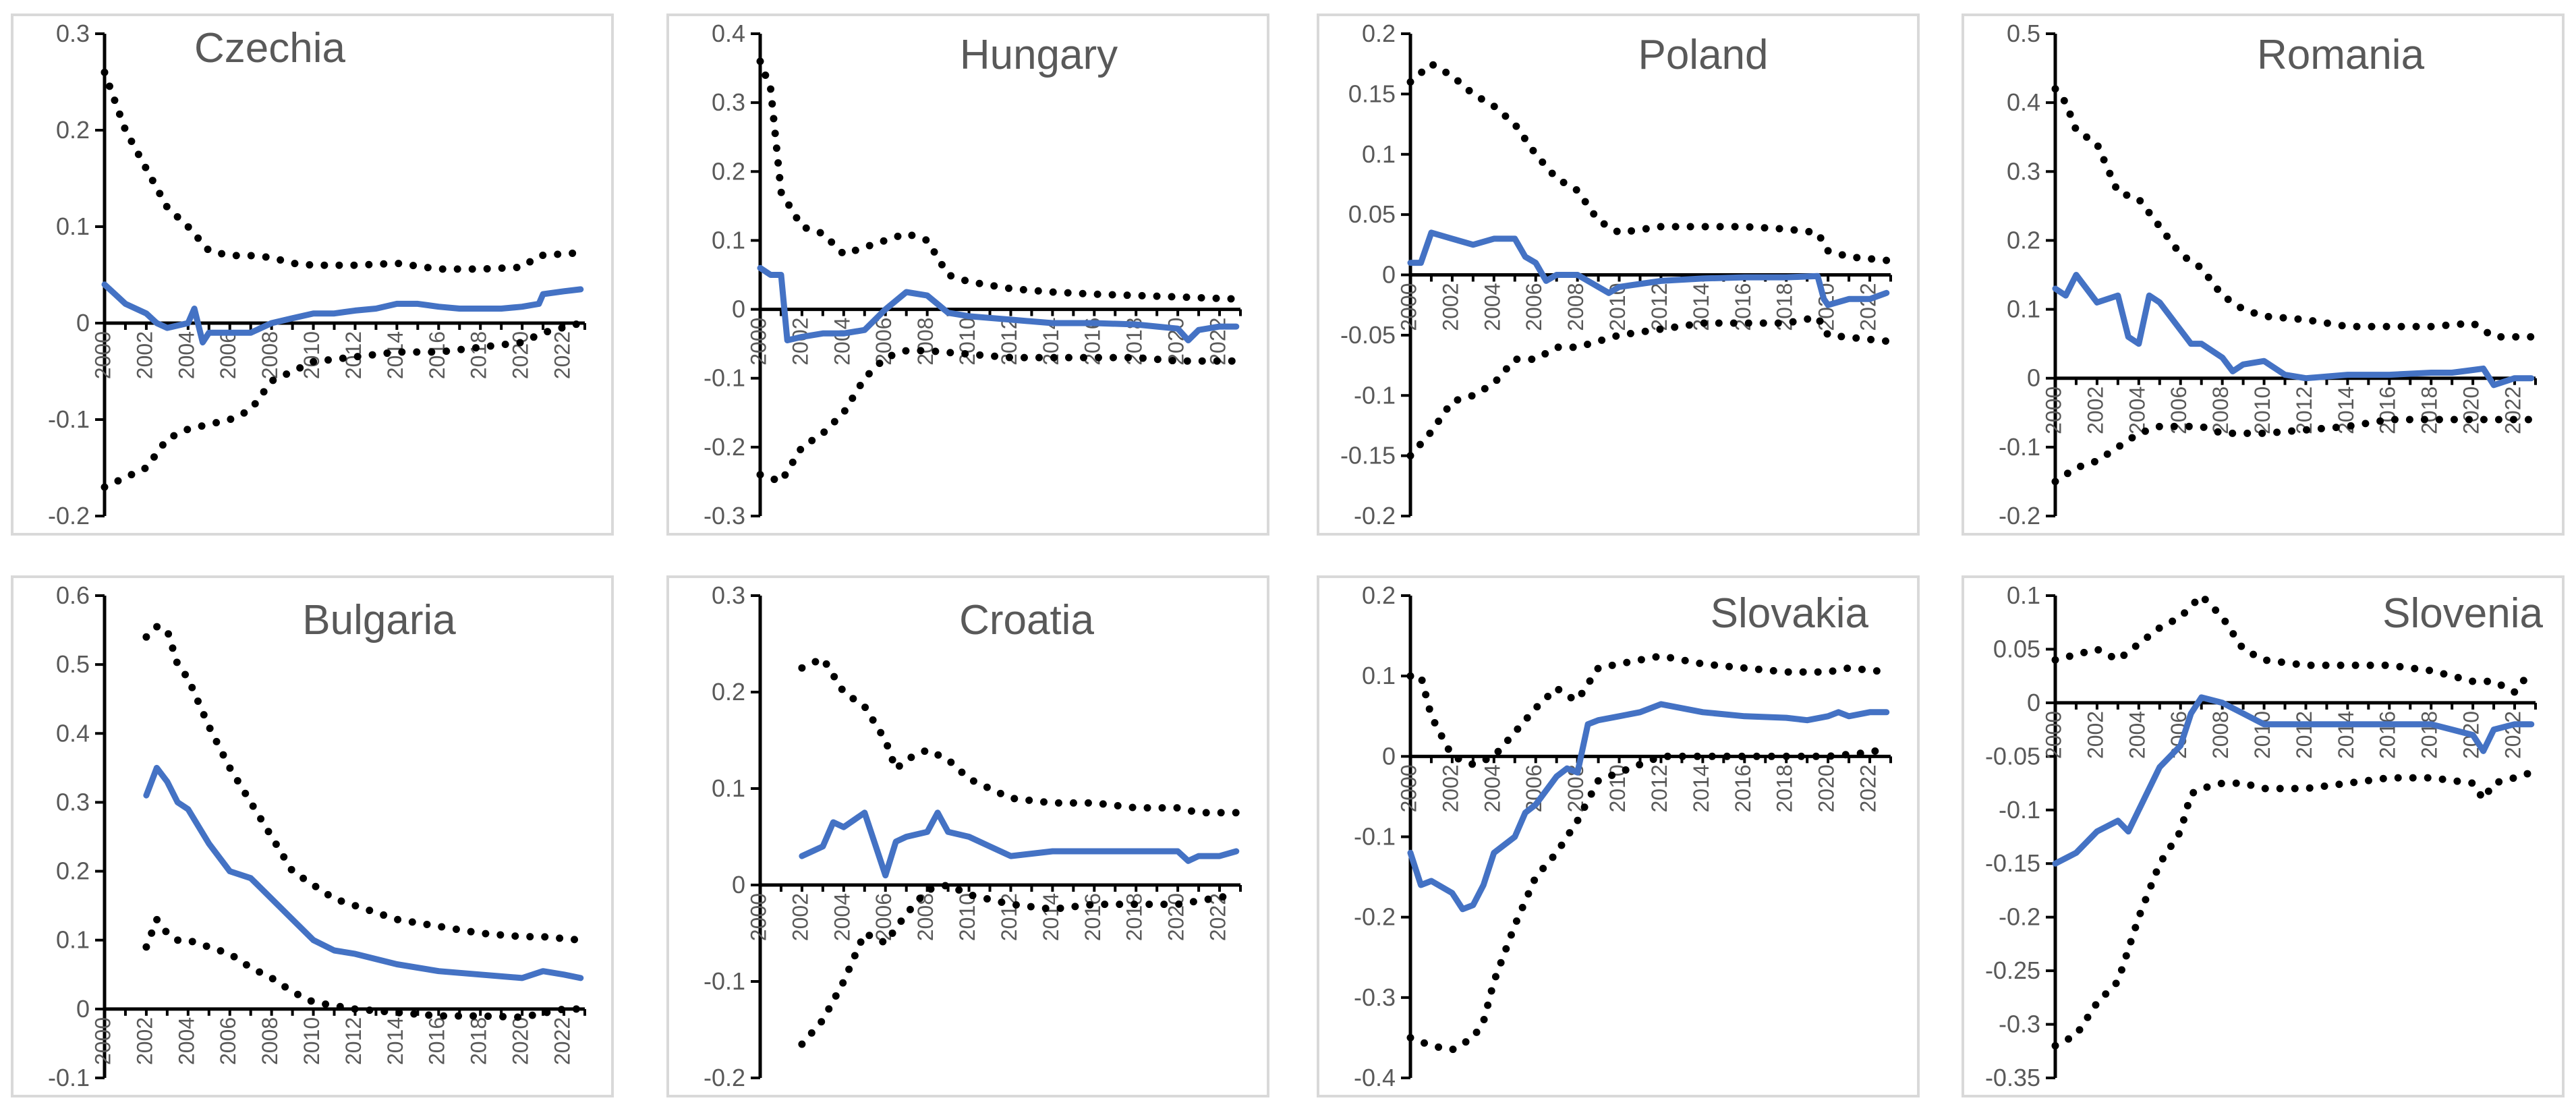 The height and width of the screenshot is (1113, 2576). Describe the element at coordinates (1375, 395) in the screenshot. I see `y-tick-label: -0.1` at that location.